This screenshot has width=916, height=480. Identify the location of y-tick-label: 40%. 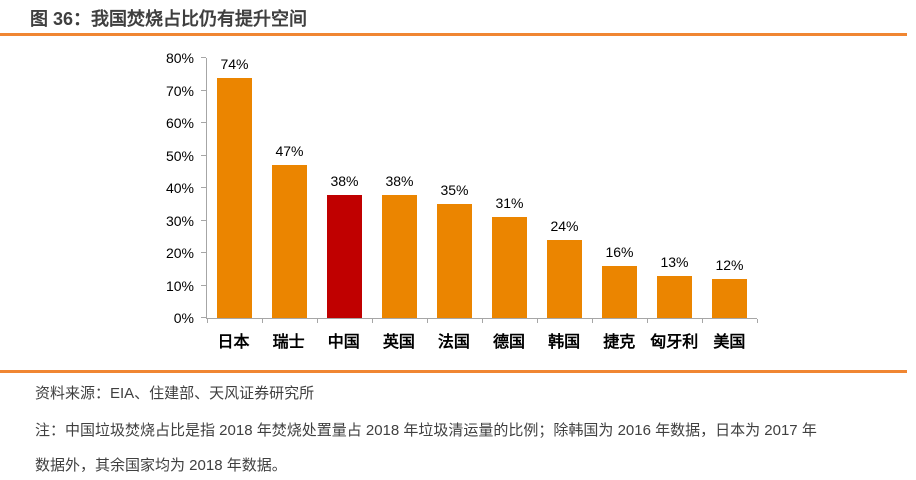
(179, 188).